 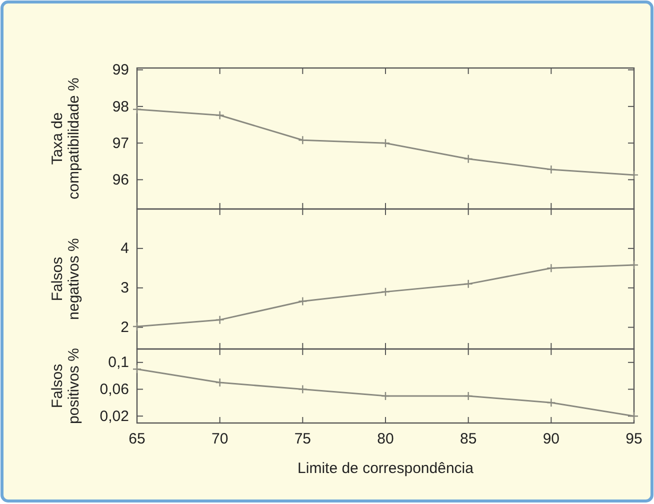 What do you see at coordinates (65, 386) in the screenshot?
I see `y-axis-title: Falsos positivos %` at bounding box center [65, 386].